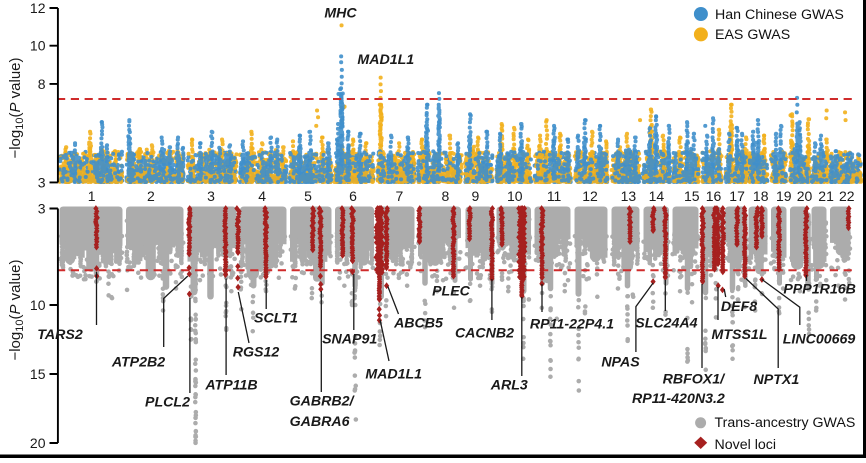 This screenshot has height=463, width=866. What do you see at coordinates (572, 325) in the screenshot?
I see `svg-text: RP11-22P4.1` at bounding box center [572, 325].